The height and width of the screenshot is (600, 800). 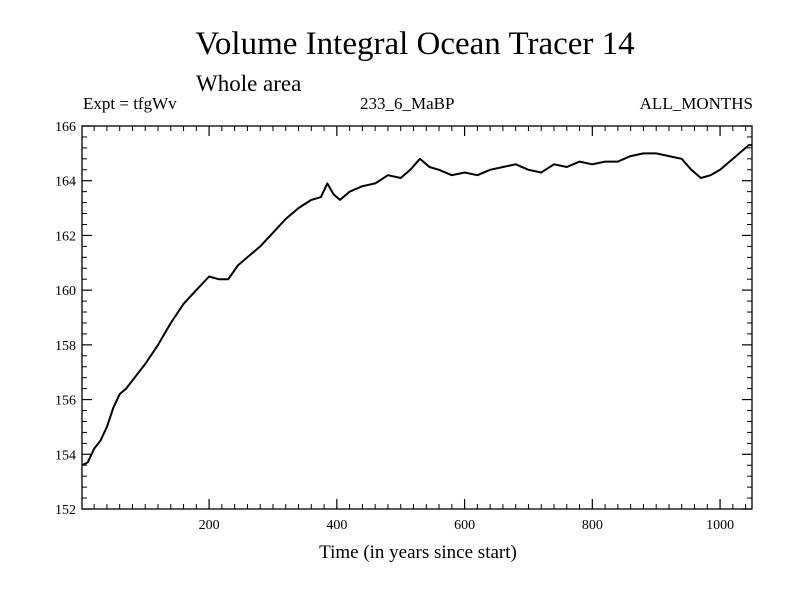 What do you see at coordinates (209, 525) in the screenshot?
I see `x-tick-label: 200` at bounding box center [209, 525].